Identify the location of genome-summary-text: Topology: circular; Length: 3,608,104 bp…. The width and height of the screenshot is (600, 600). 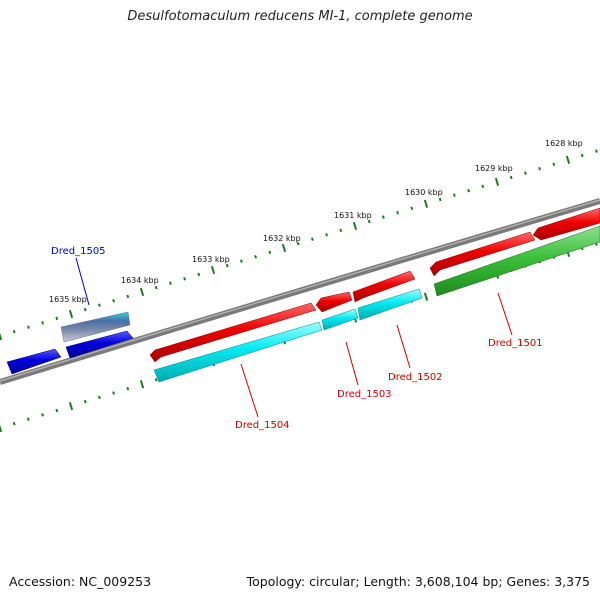
(418, 581).